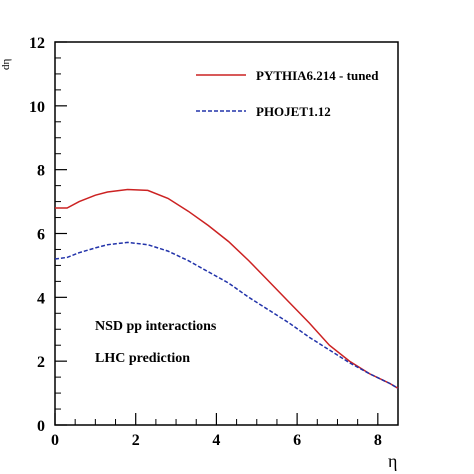  Describe the element at coordinates (37, 107) in the screenshot. I see `y-tick-label: 10` at that location.